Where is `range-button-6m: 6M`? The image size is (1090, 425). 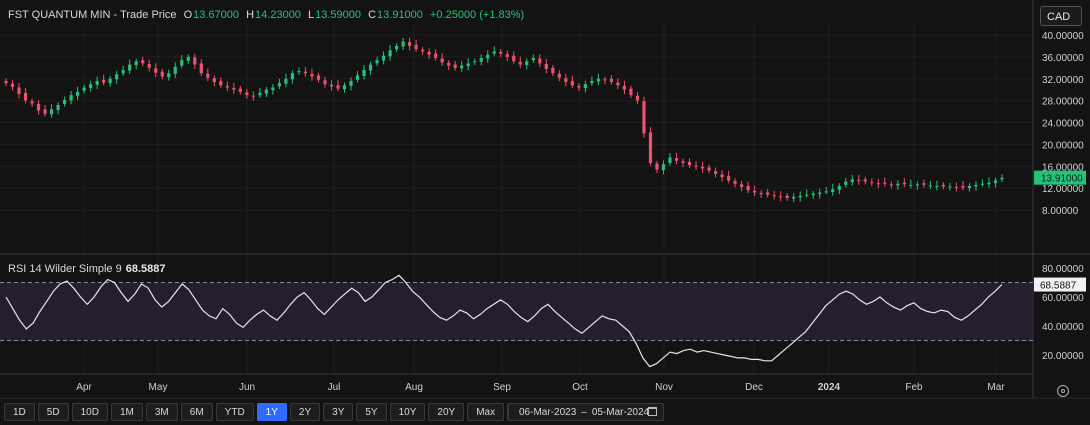 range-button-6m: 6M is located at coordinates (196, 412).